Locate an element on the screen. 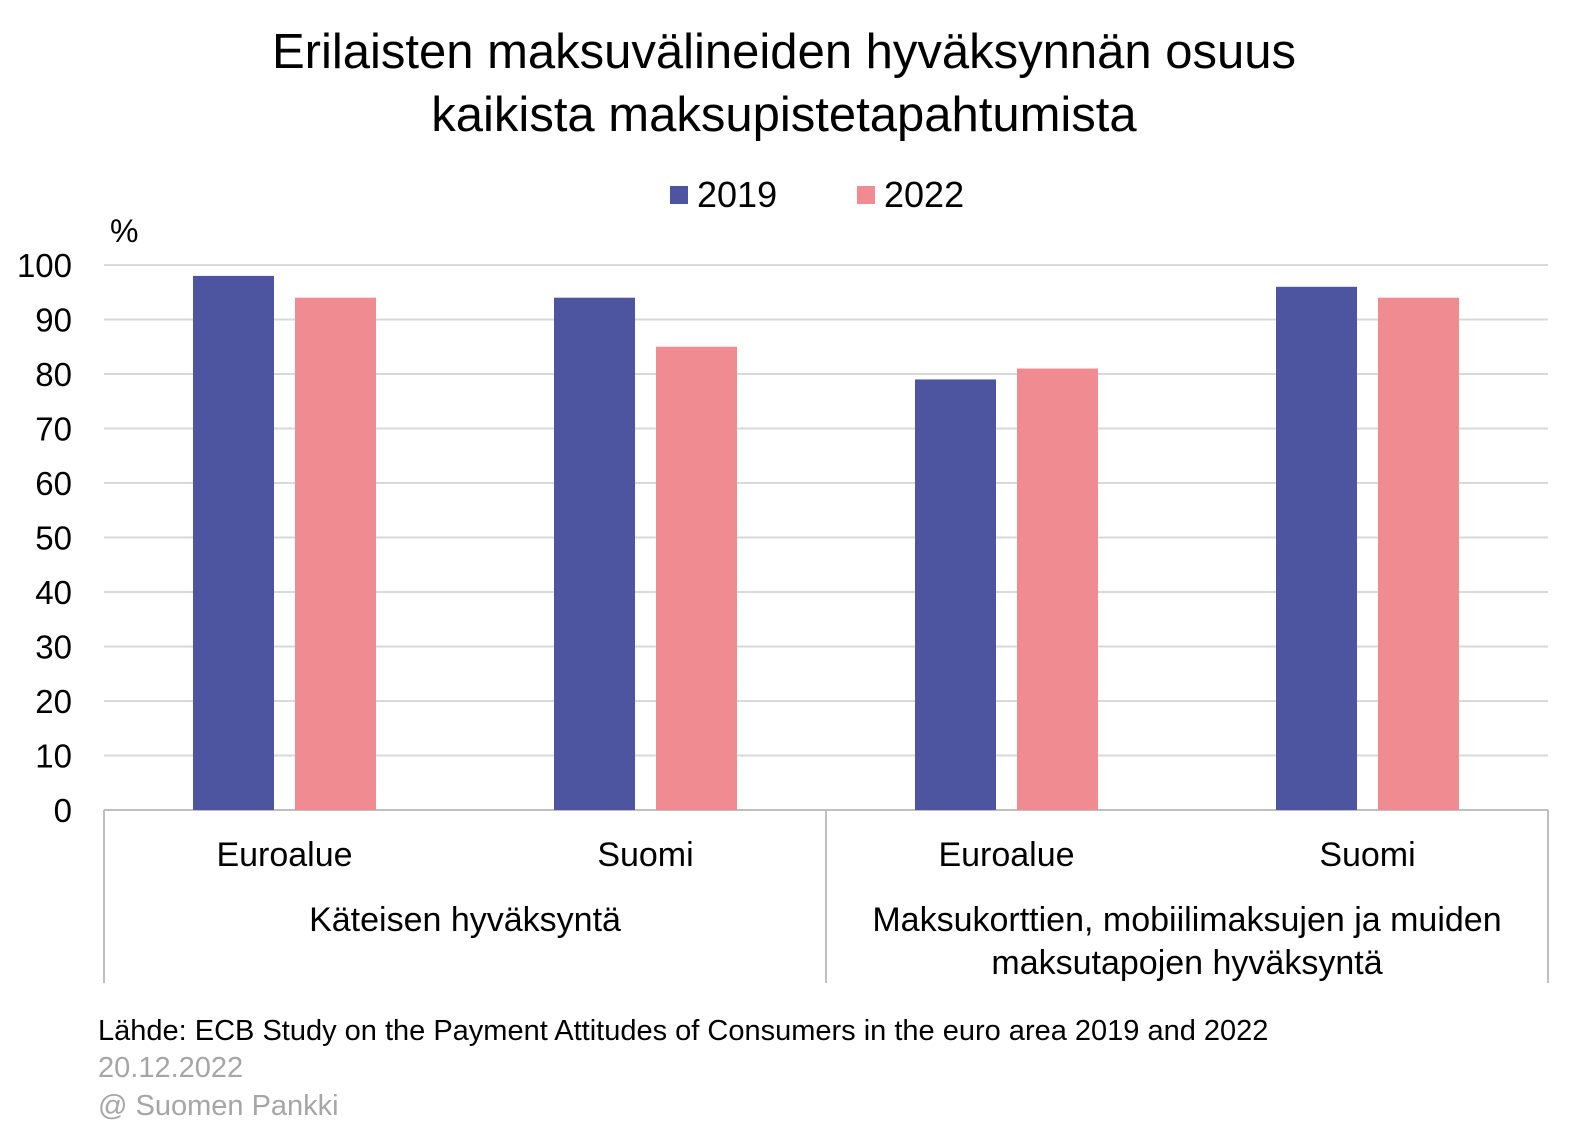 Image resolution: width=1573 pixels, height=1142 pixels. x-group-label: Maksukorttien, mobiilimaksujen ja muiden is located at coordinates (1186, 920).